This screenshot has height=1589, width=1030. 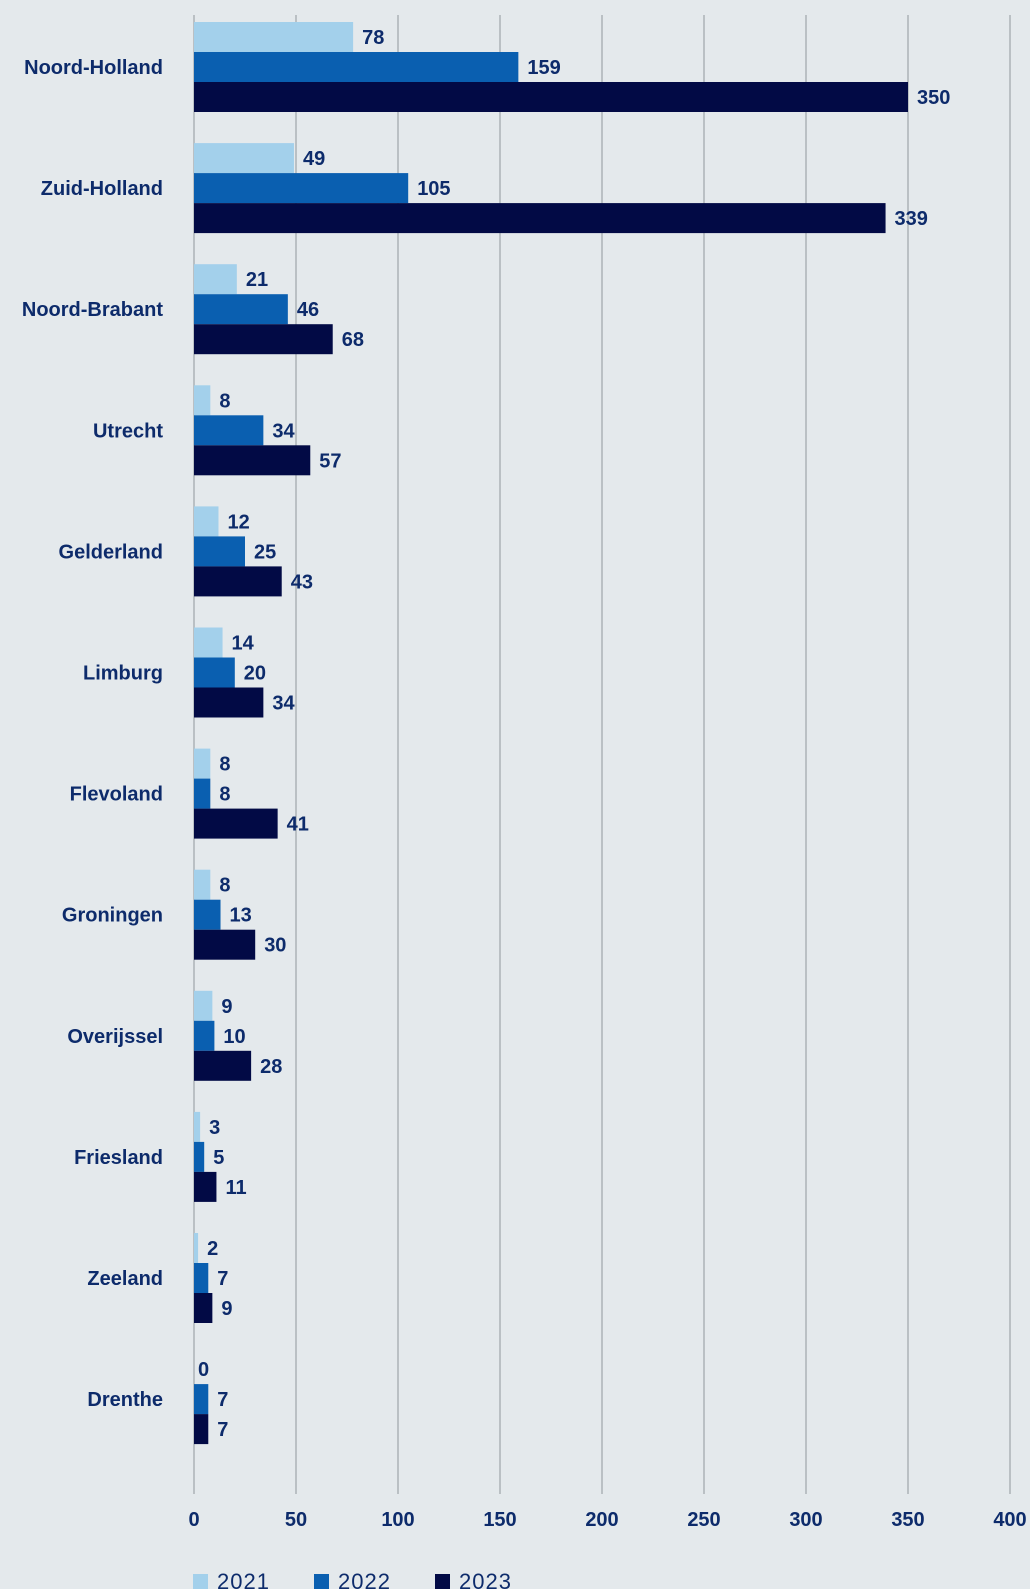 I want to click on bar-noord-brabant-2022, so click(x=241, y=309).